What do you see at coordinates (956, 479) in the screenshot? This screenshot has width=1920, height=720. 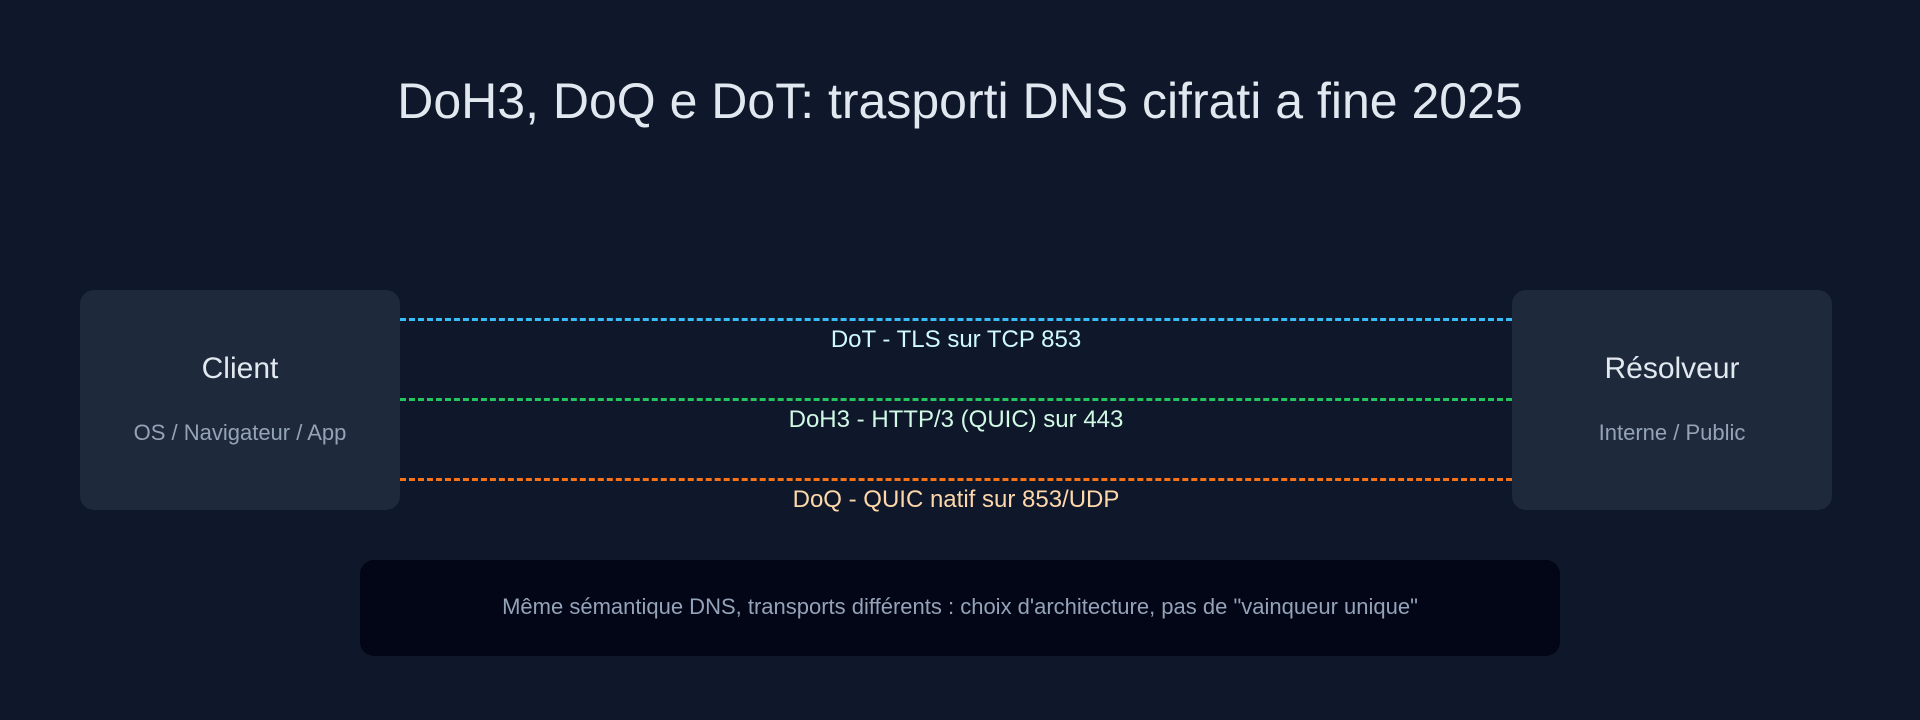 I see `doq-link-line` at bounding box center [956, 479].